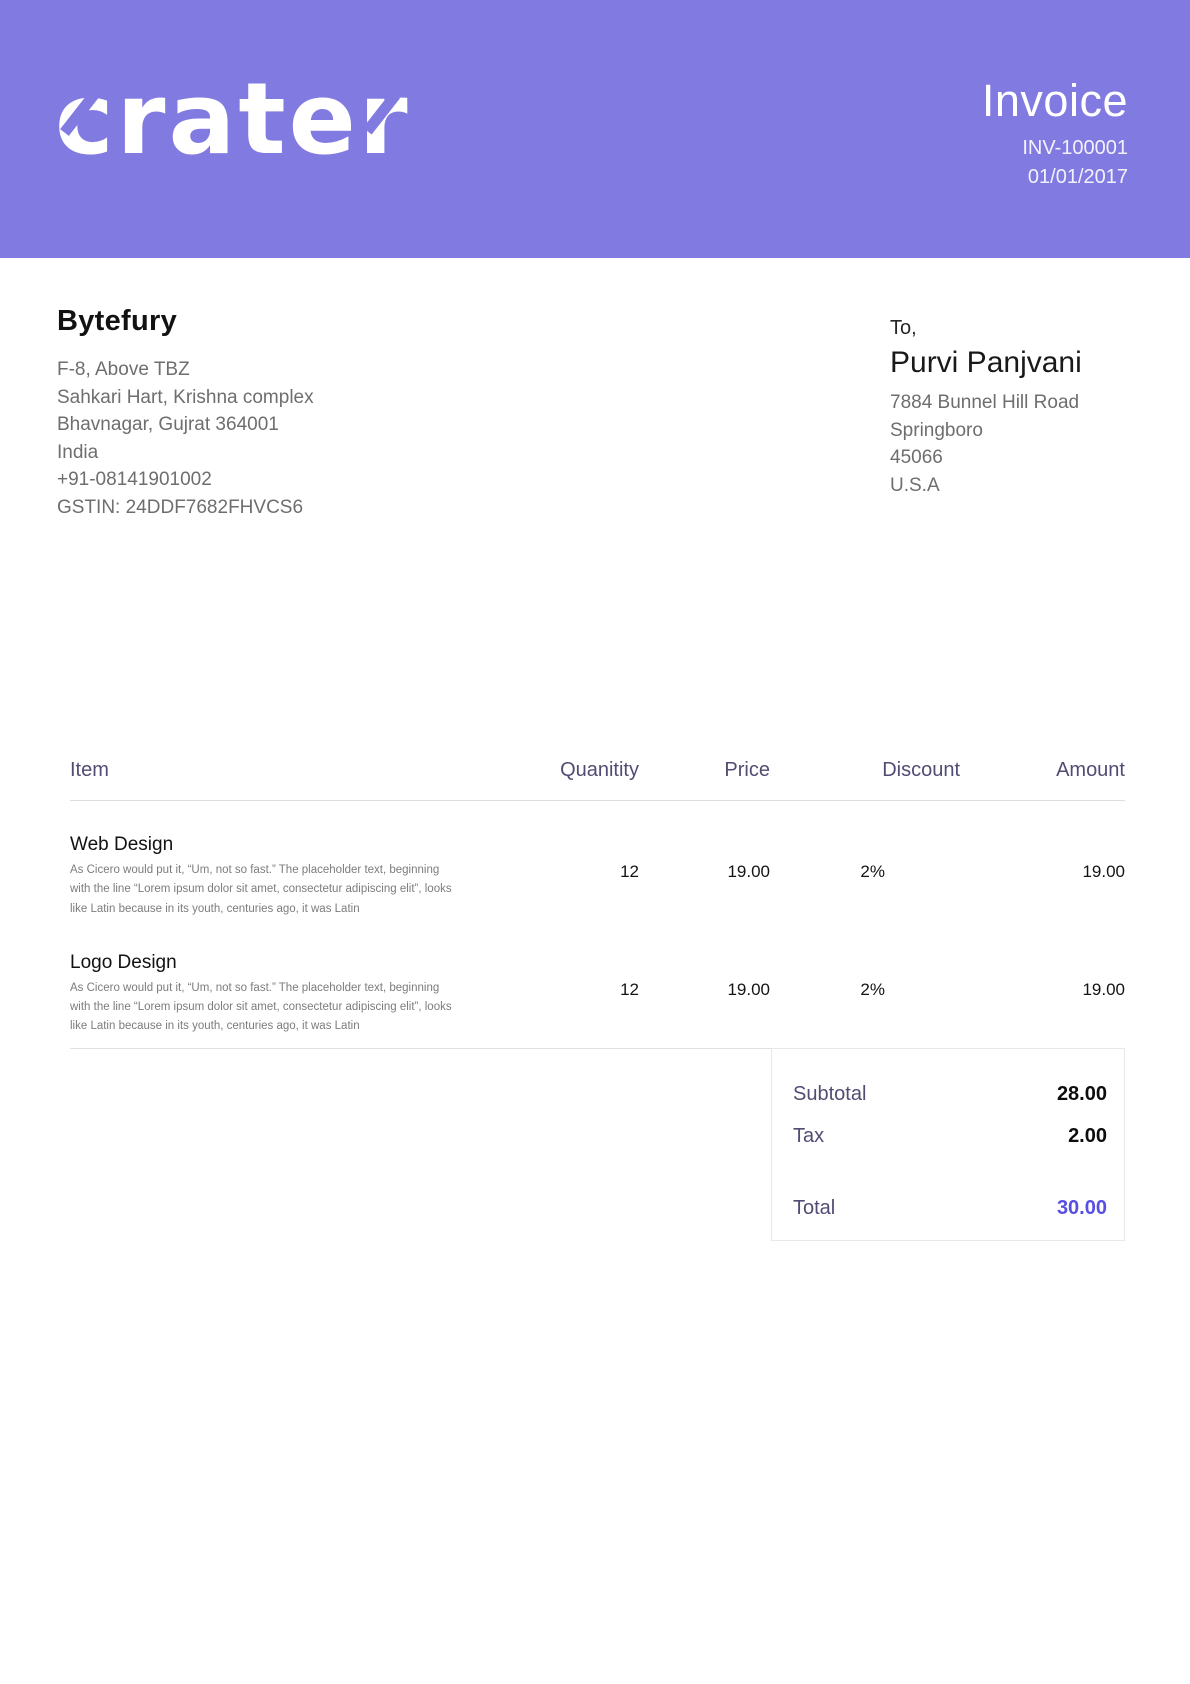  What do you see at coordinates (1054, 100) in the screenshot?
I see `invoice-title: Invoice` at bounding box center [1054, 100].